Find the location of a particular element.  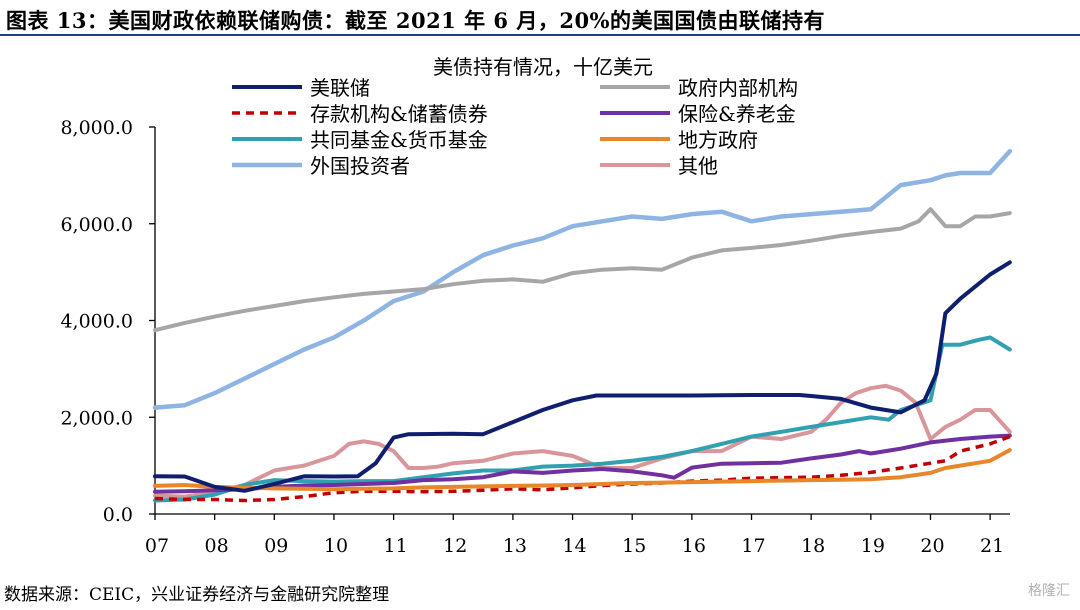

legend-label-2: 存款机构&储蓄债券 is located at coordinates (399, 114).